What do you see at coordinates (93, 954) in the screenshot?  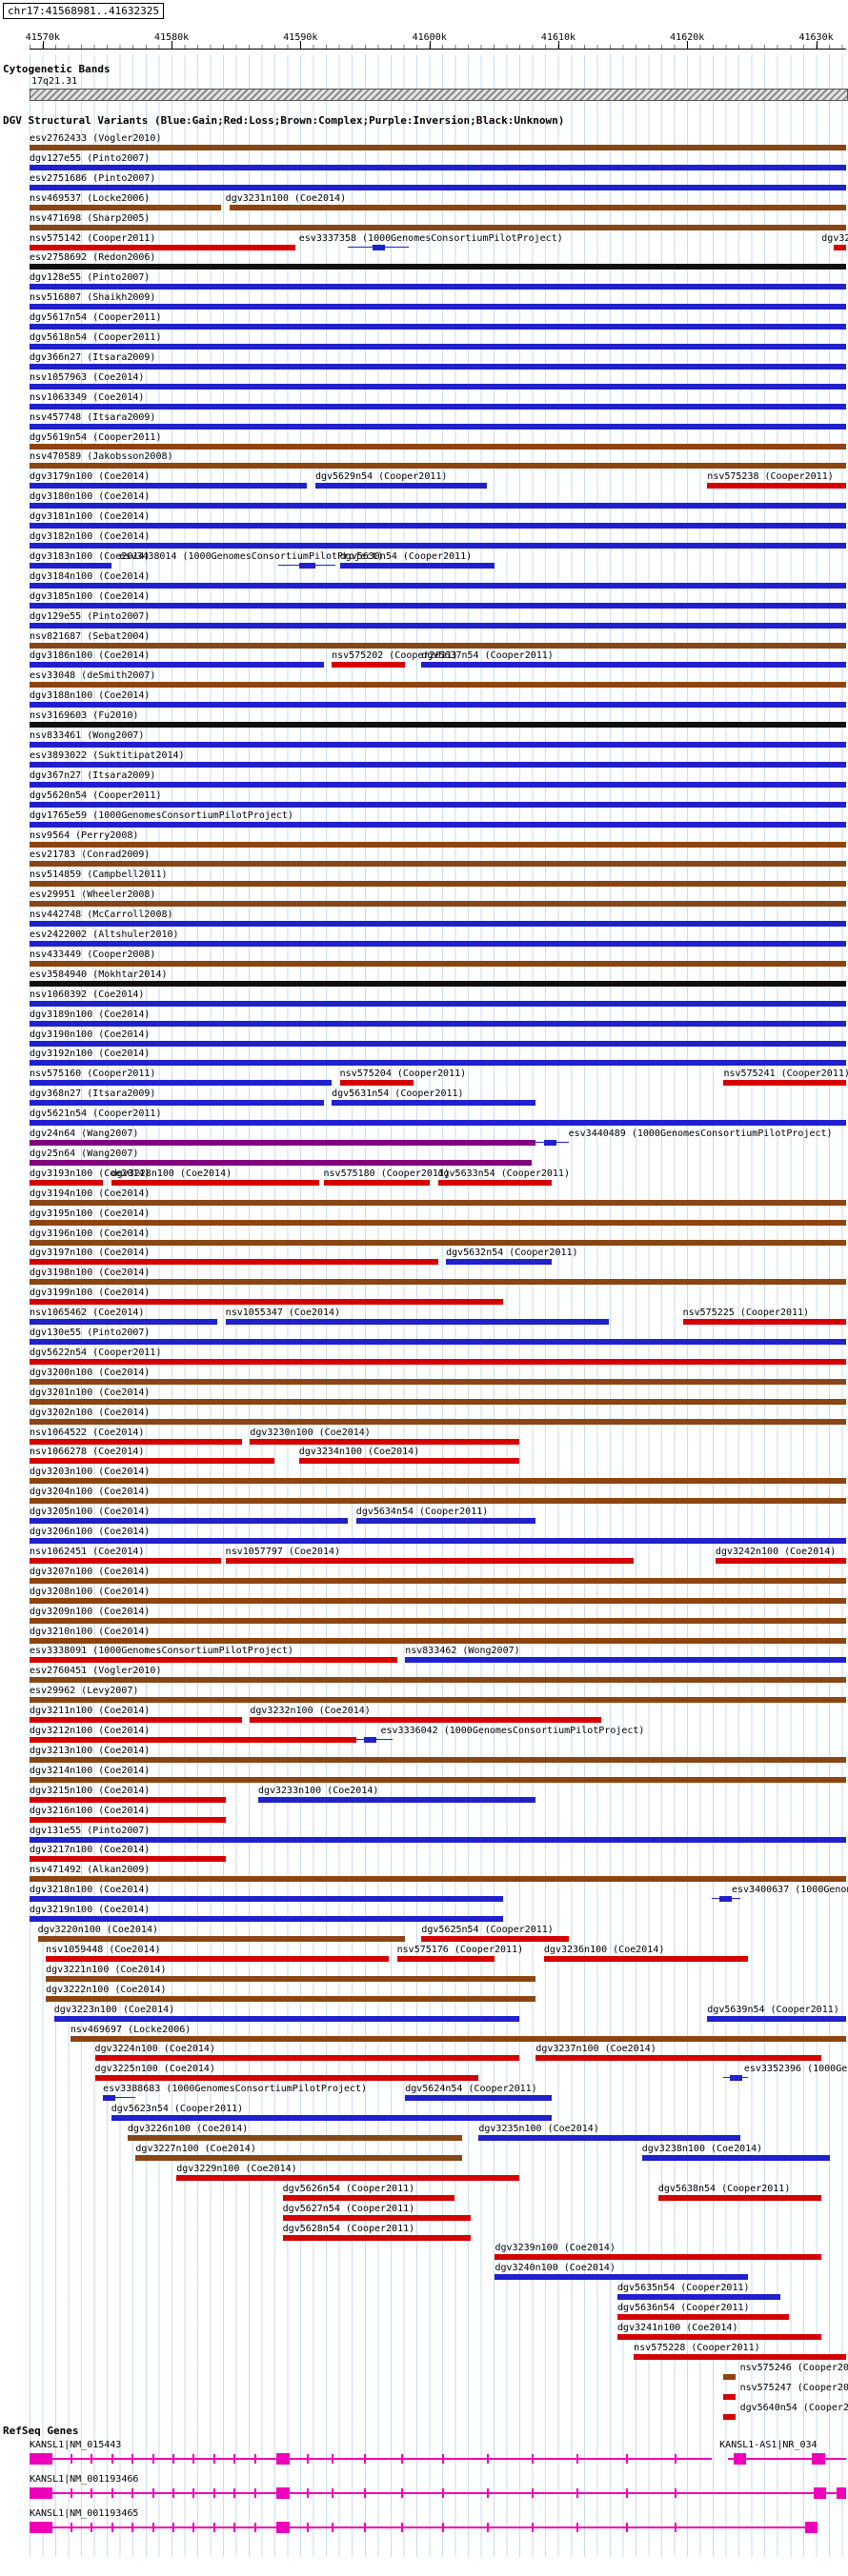 I see `variant-label: nsv433449 (Cooper2008)` at bounding box center [93, 954].